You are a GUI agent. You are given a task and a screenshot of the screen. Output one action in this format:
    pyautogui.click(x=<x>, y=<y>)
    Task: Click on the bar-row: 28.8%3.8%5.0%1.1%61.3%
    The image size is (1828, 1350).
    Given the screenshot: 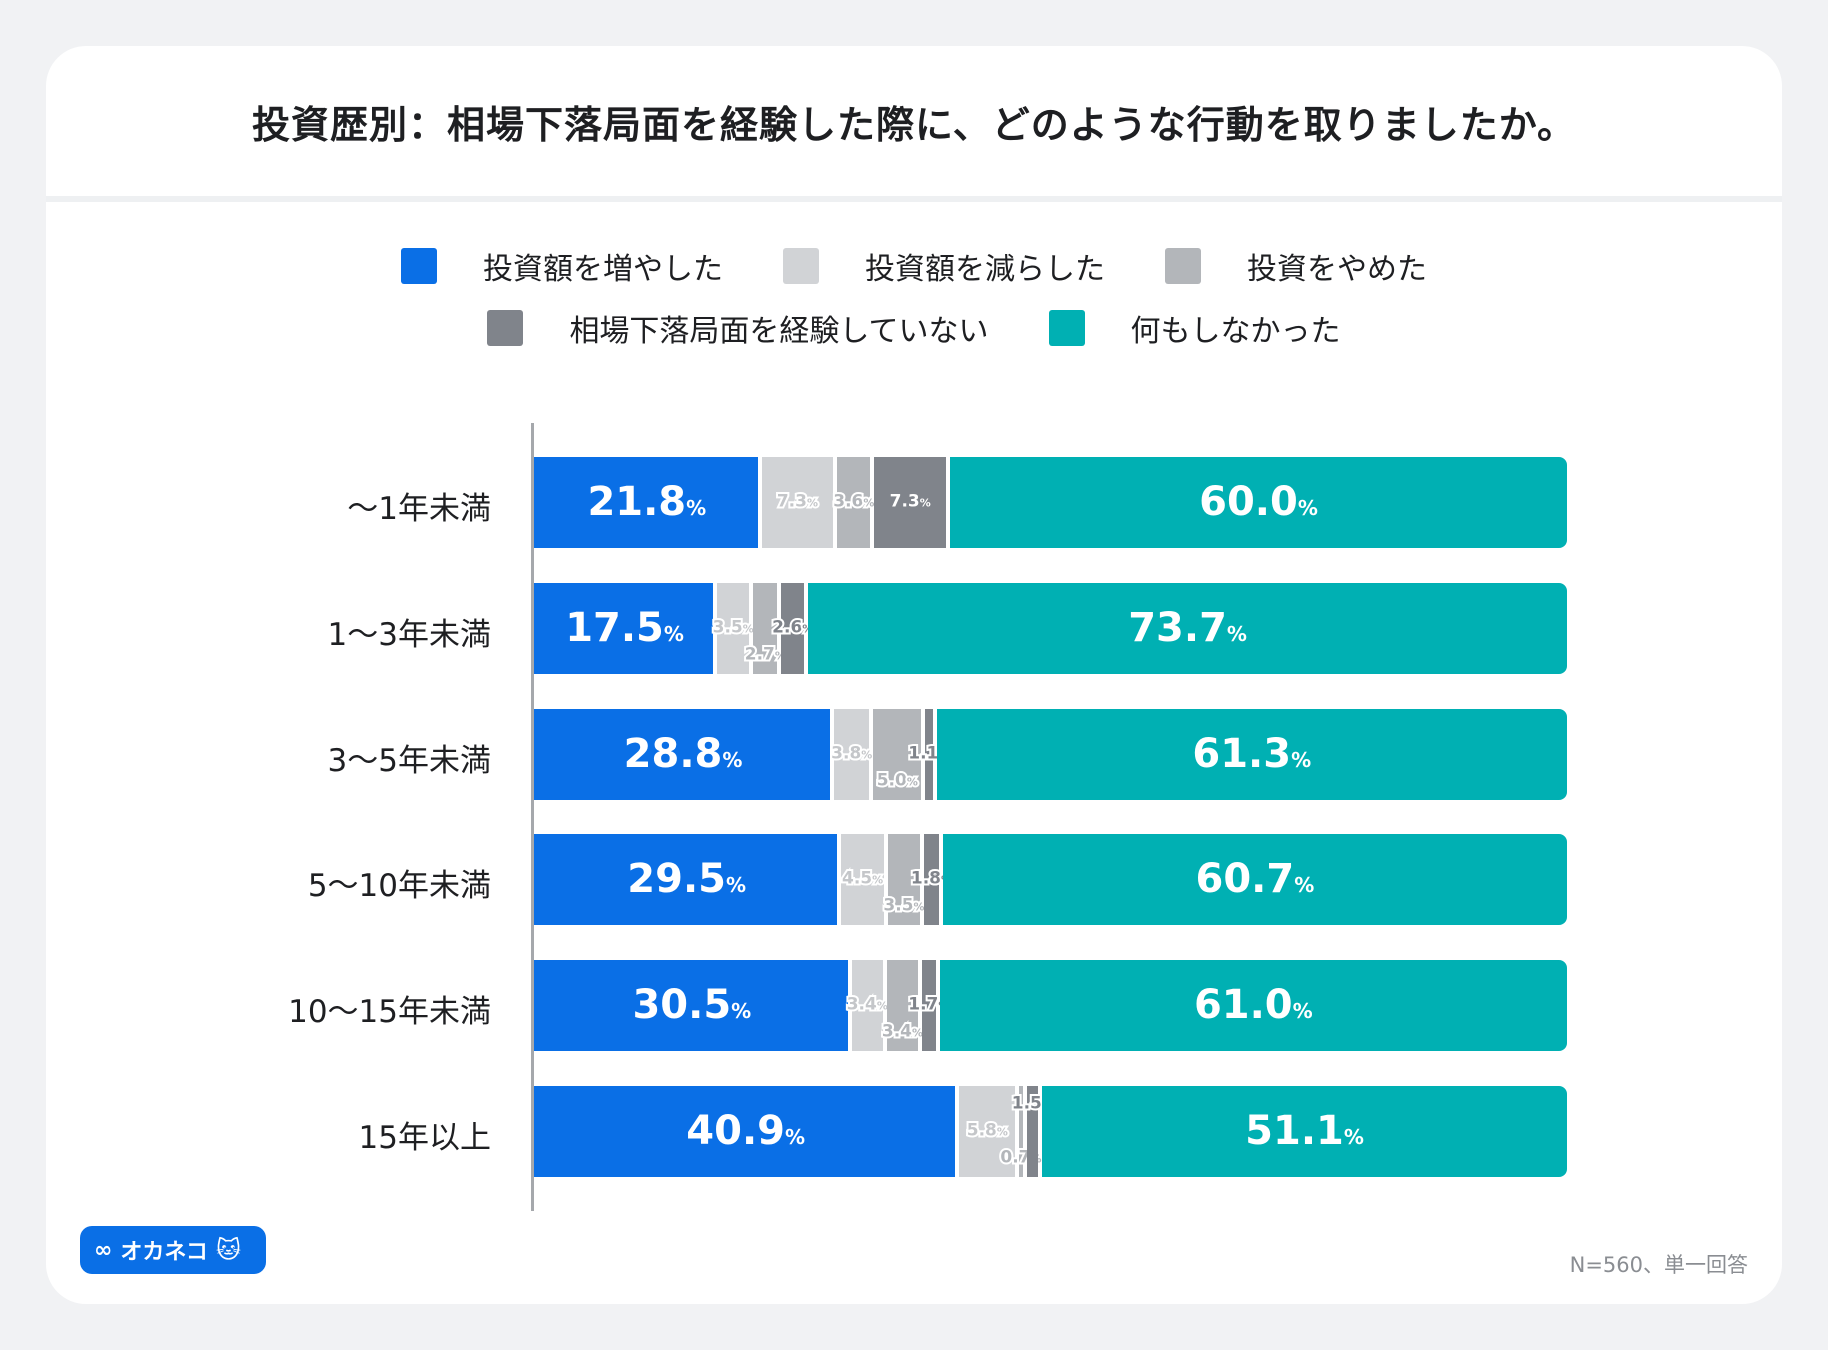 What is the action you would take?
    pyautogui.click(x=1051, y=754)
    